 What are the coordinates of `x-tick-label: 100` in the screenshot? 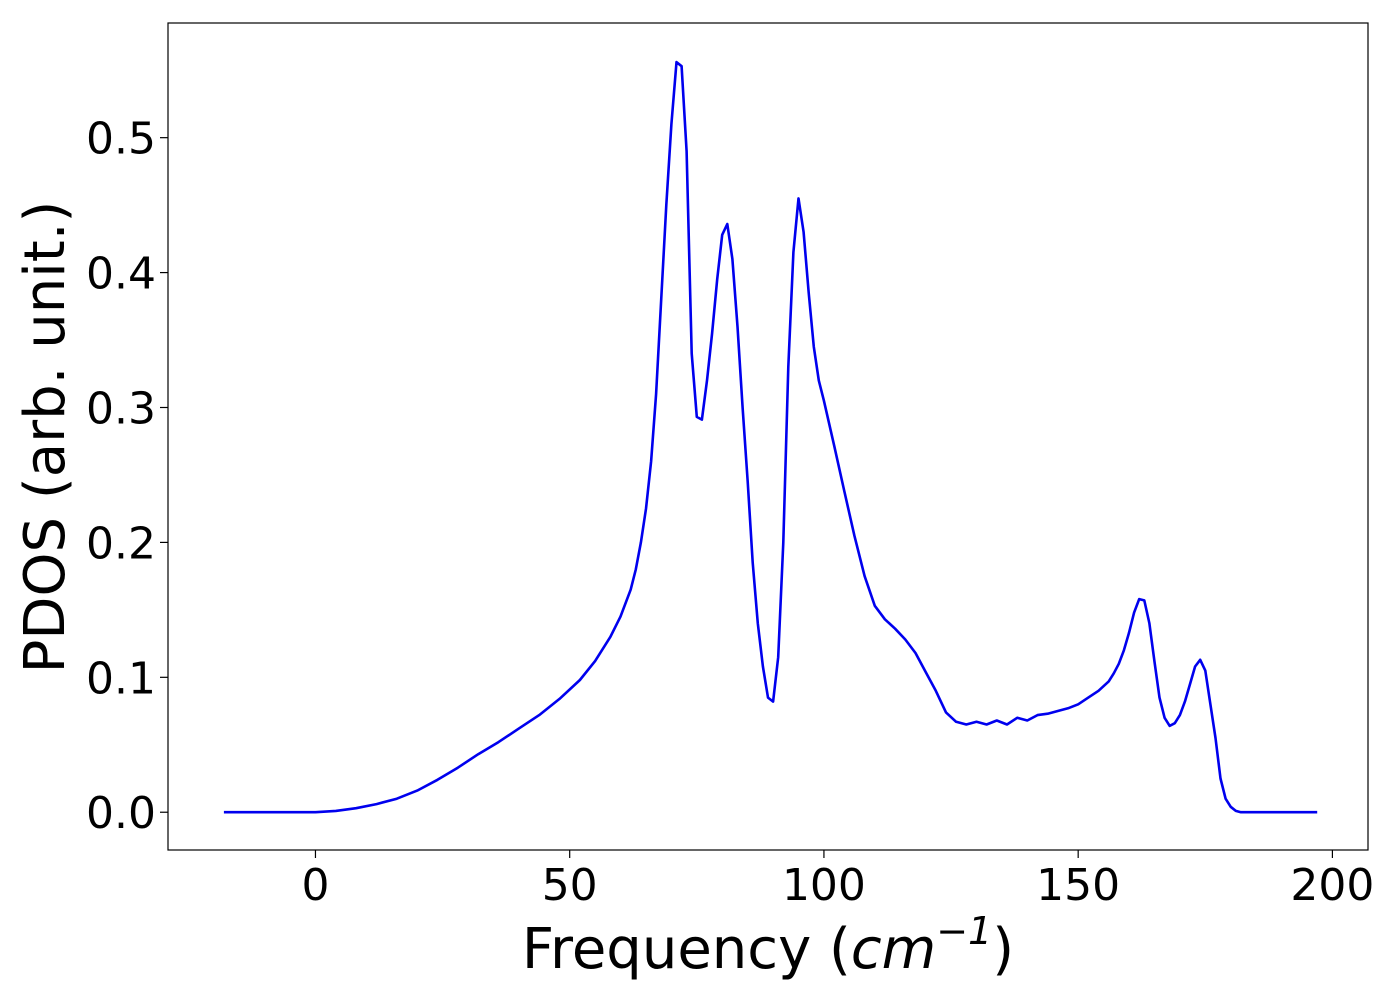 It's located at (824, 885).